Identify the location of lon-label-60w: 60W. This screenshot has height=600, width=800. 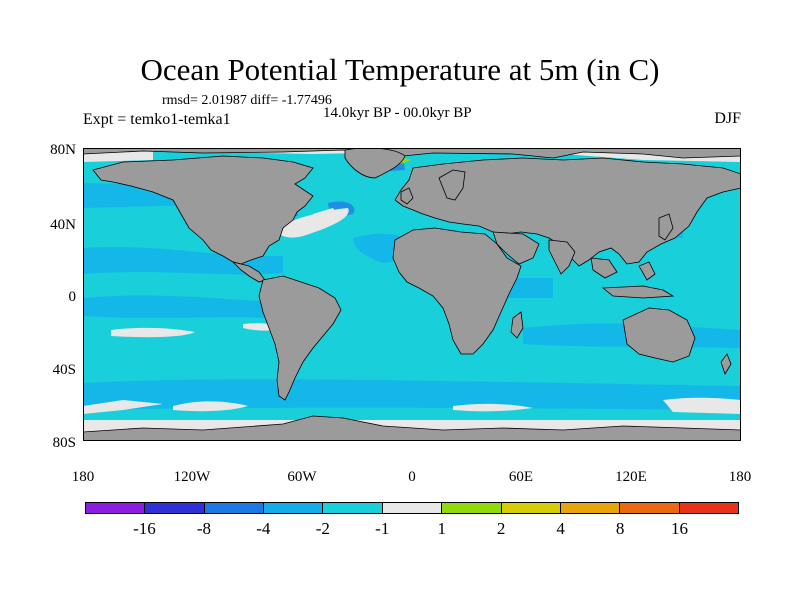
(302, 477).